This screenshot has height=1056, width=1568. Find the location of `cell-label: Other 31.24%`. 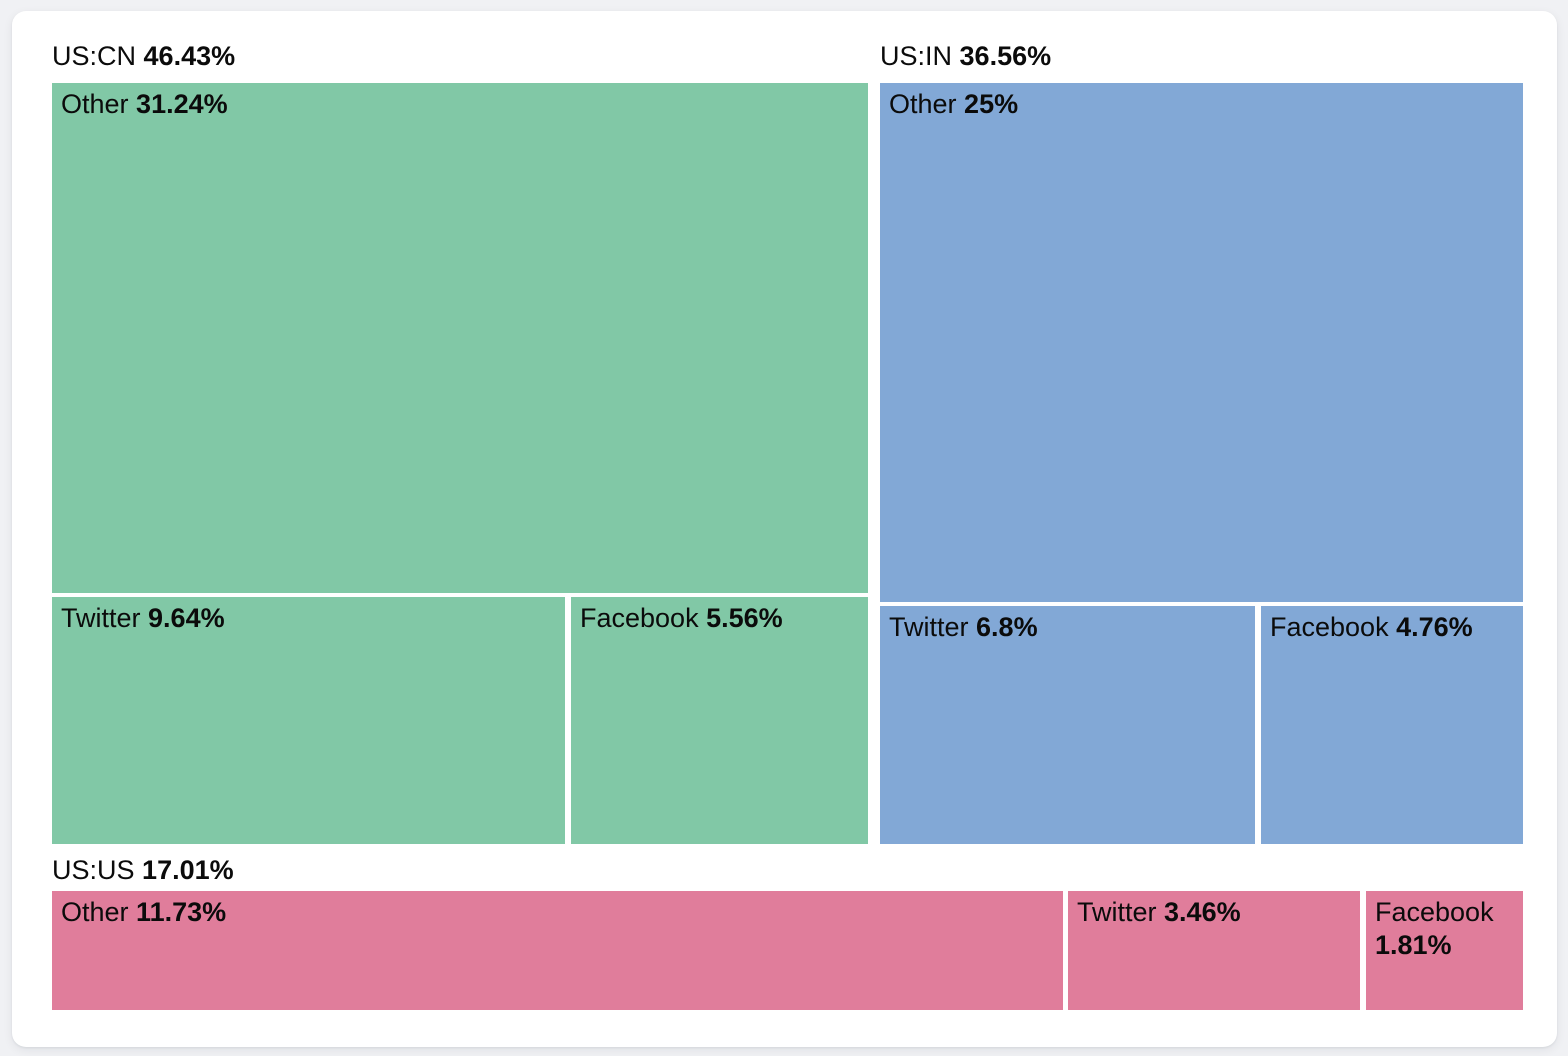

cell-label: Other 31.24% is located at coordinates (460, 104).